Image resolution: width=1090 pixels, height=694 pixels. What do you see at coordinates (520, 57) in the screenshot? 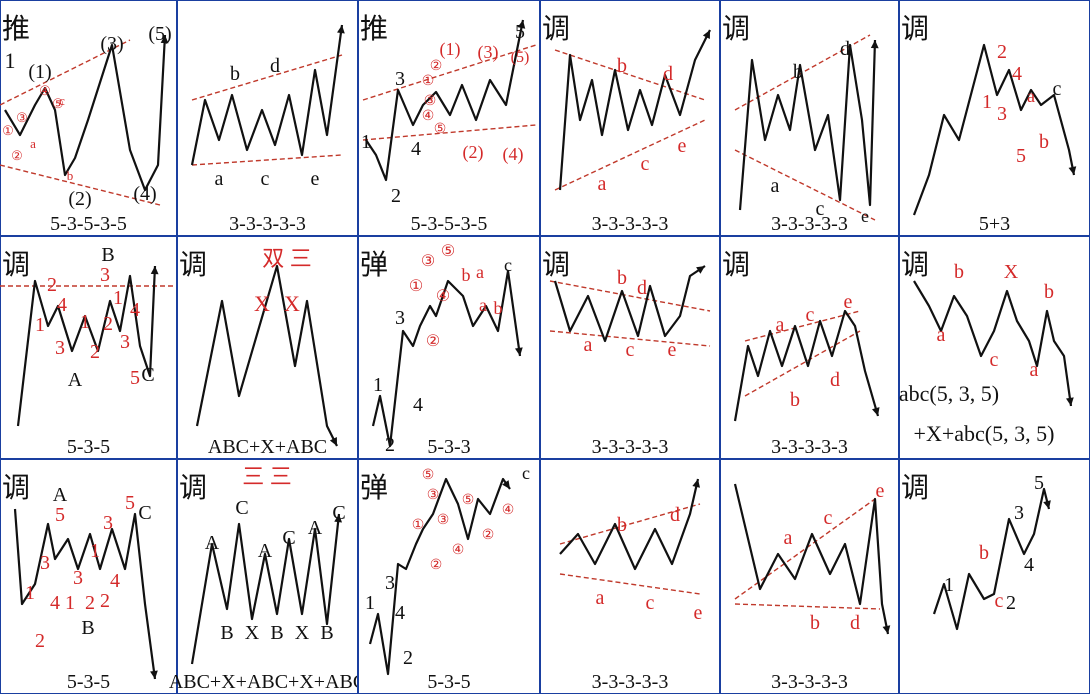
I see `wave-label-red: (5)` at bounding box center [520, 57].